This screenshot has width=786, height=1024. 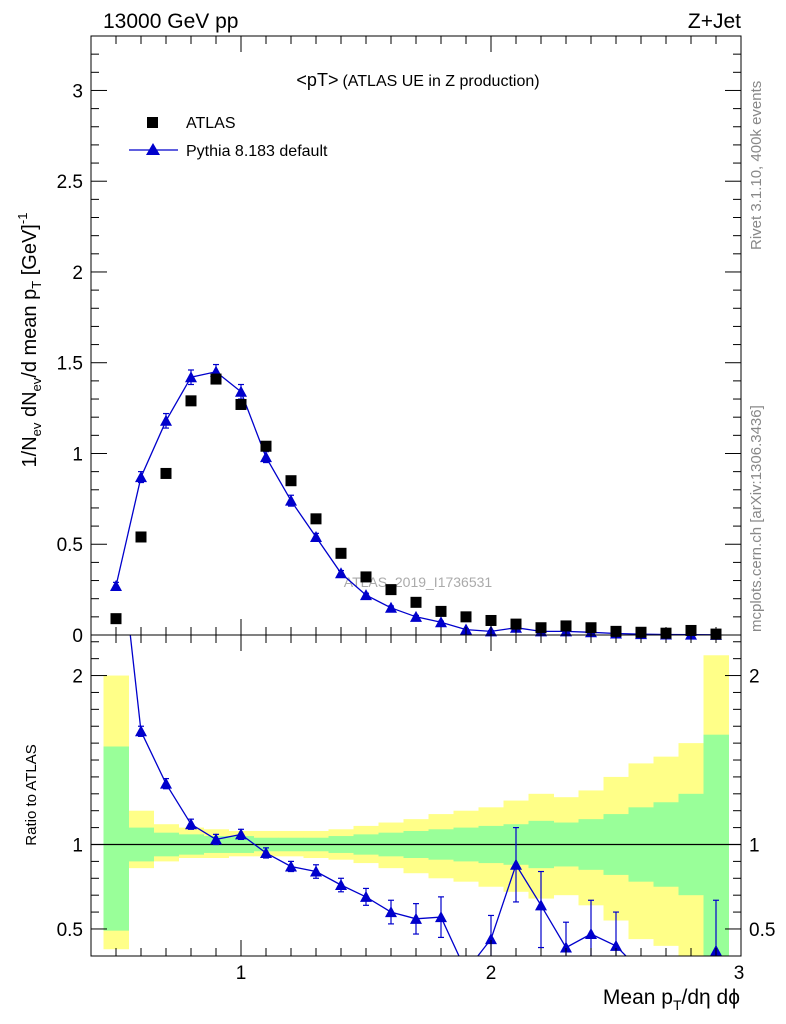 I want to click on main-y-tick-label: 0.5, so click(x=70, y=545).